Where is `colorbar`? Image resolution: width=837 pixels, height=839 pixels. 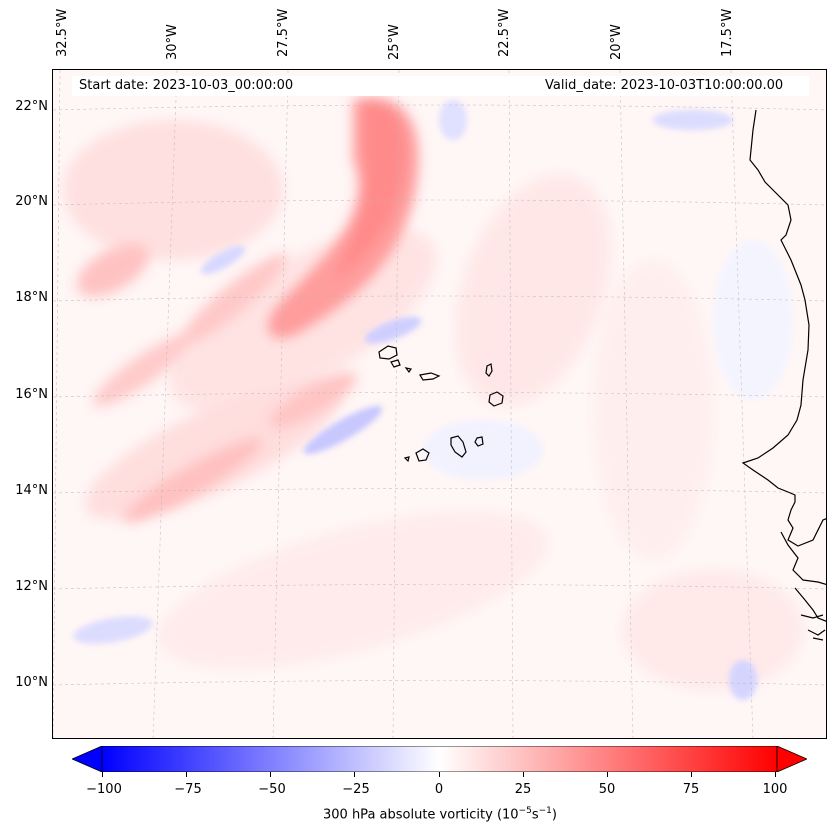 colorbar is located at coordinates (439, 759).